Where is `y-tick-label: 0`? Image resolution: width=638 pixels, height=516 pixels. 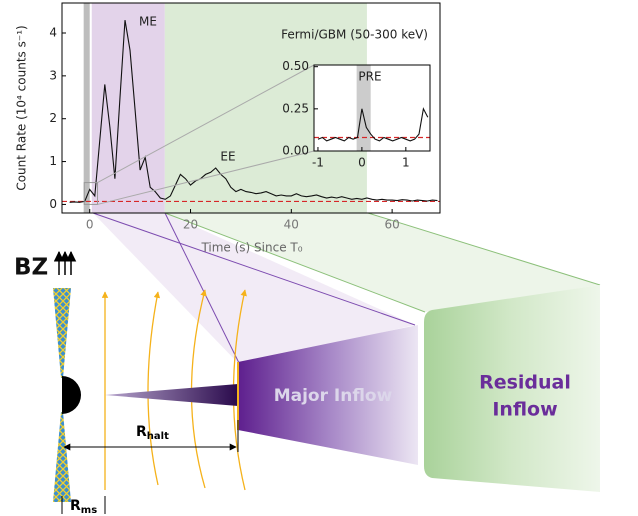
y-tick-label: 0 is located at coordinates (53, 204).